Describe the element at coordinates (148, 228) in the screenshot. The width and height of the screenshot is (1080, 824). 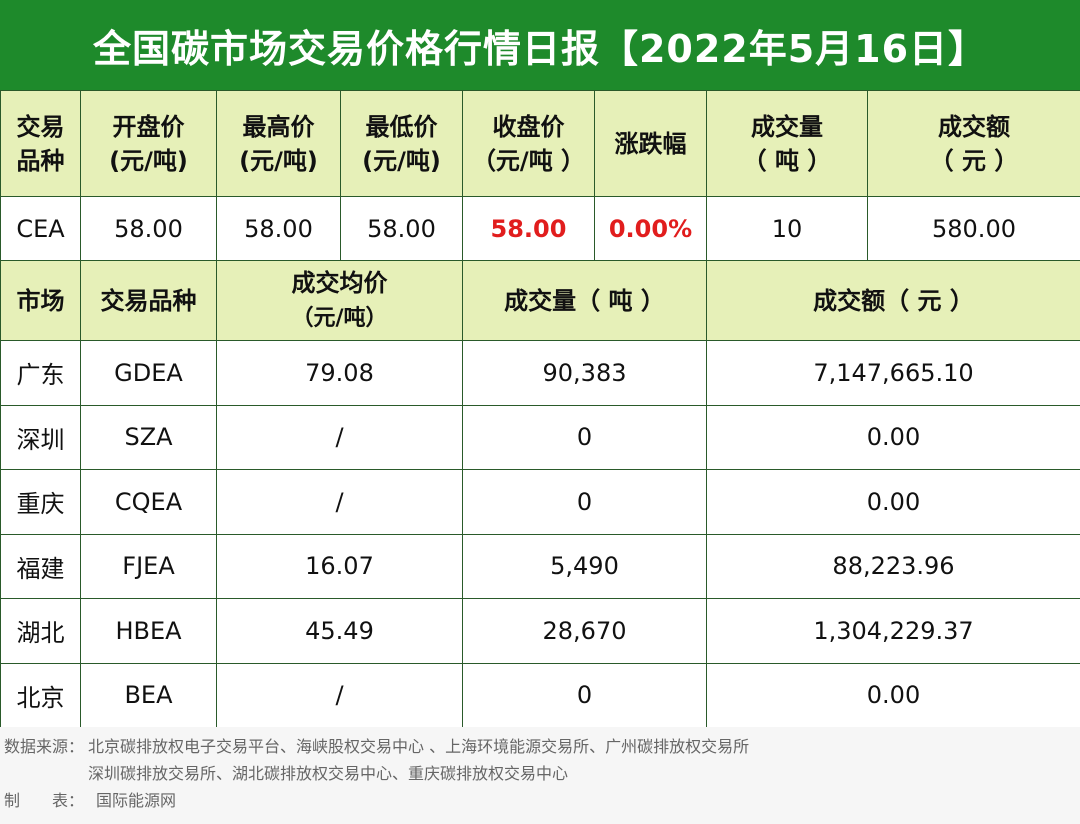
I see `cea-open: 58.00` at that location.